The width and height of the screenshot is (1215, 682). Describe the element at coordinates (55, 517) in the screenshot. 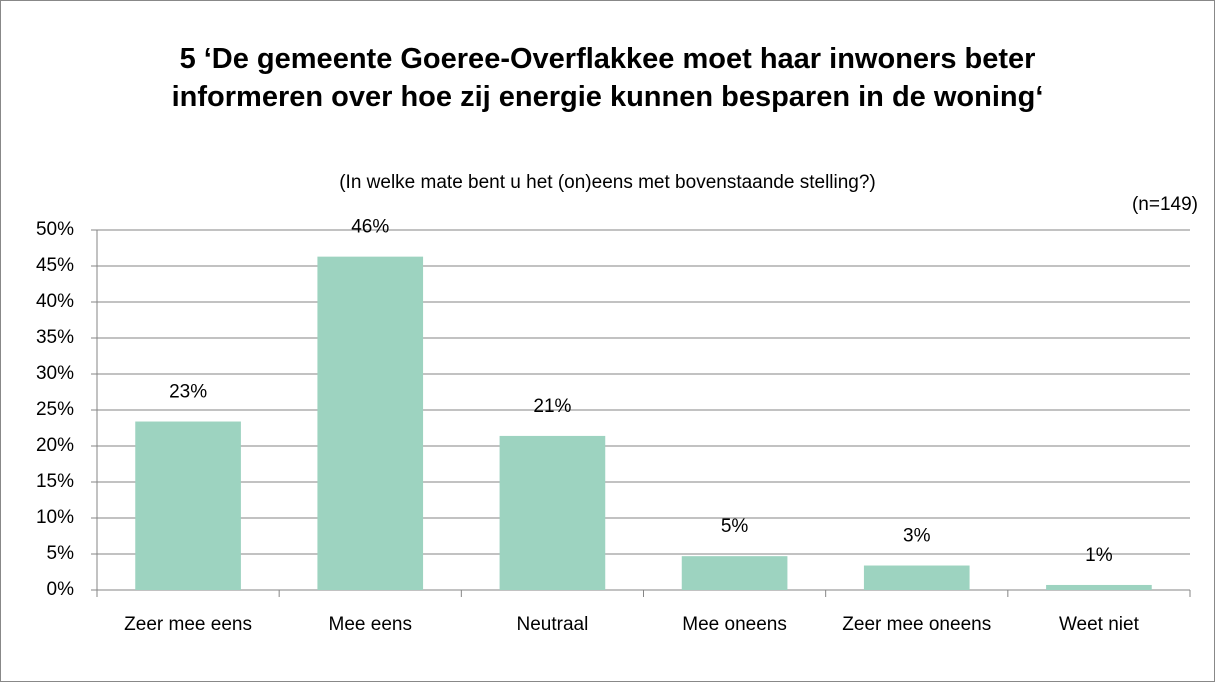

I see `y-tick-label: 10%` at that location.